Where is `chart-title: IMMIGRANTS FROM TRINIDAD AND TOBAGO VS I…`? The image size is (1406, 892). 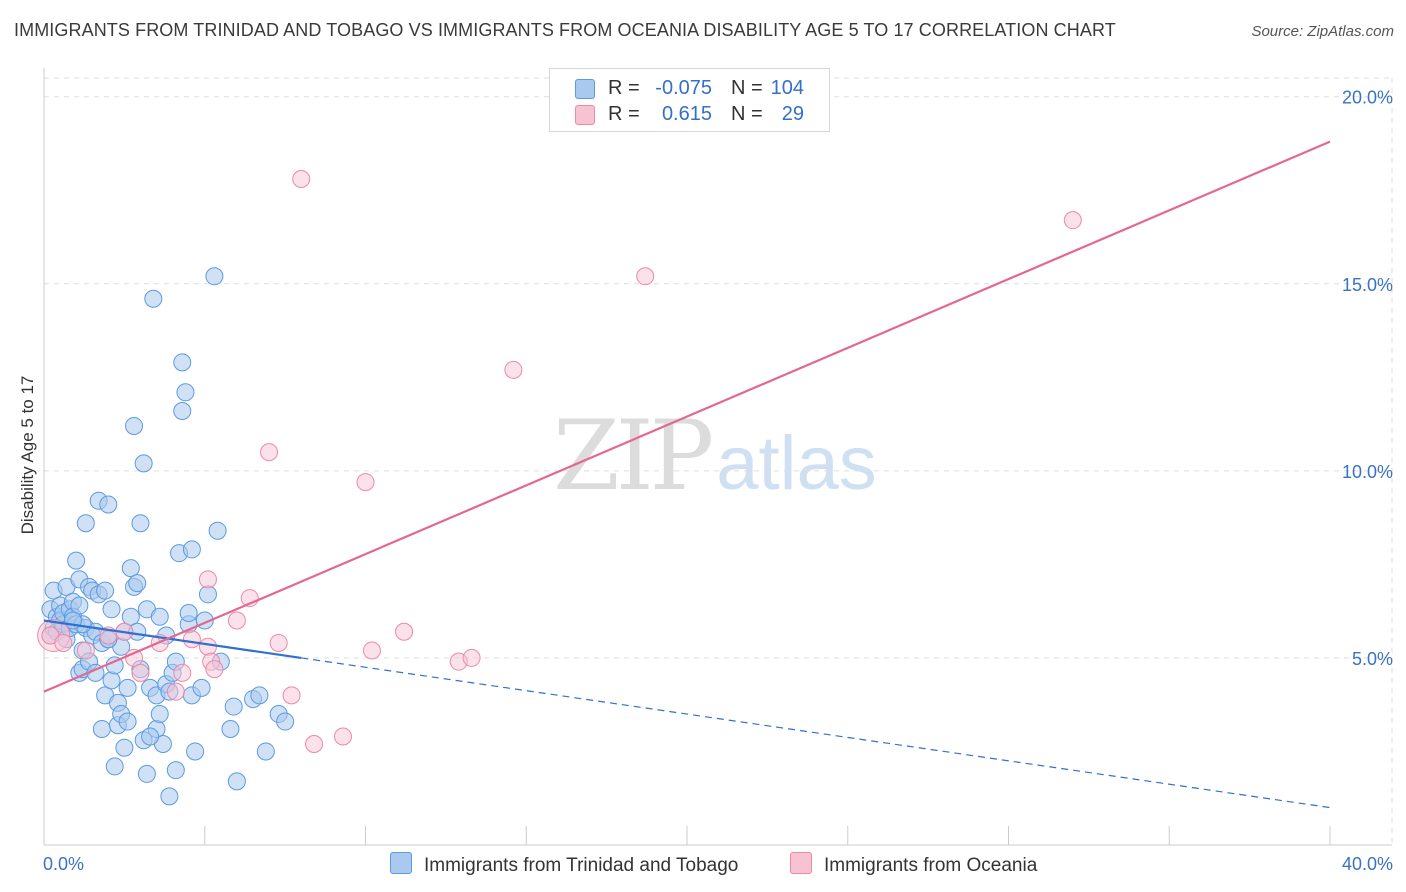 chart-title: IMMIGRANTS FROM TRINIDAD AND TOBAGO VS I… is located at coordinates (565, 30).